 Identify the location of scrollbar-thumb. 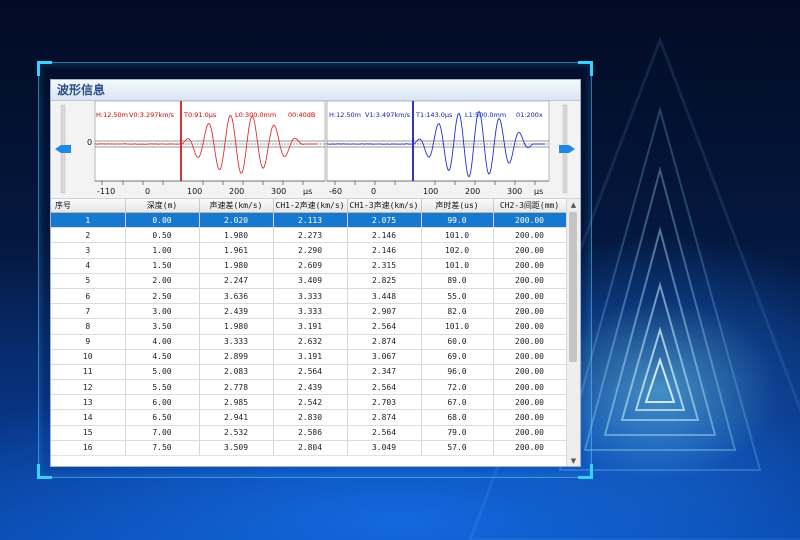
(573, 287).